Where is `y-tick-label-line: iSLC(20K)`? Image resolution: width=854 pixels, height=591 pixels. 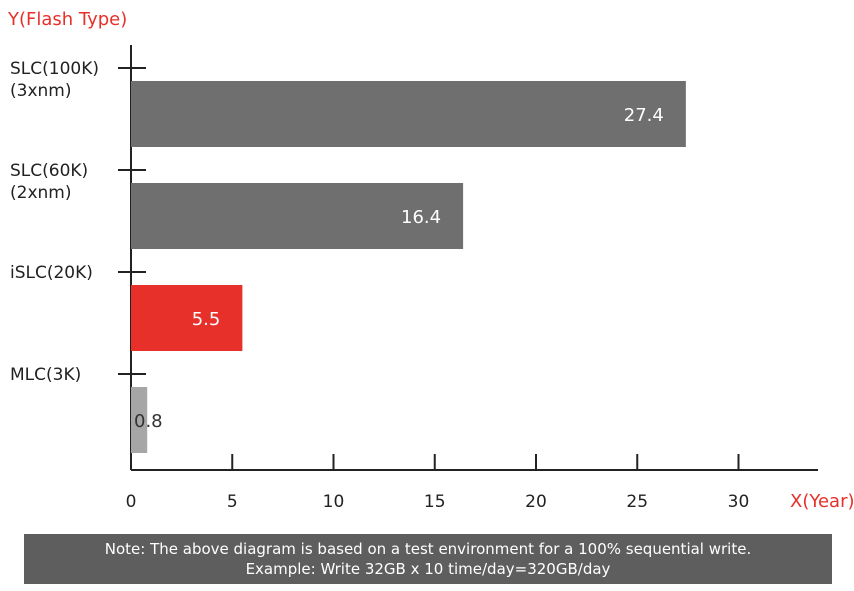 y-tick-label-line: iSLC(20K) is located at coordinates (51, 273).